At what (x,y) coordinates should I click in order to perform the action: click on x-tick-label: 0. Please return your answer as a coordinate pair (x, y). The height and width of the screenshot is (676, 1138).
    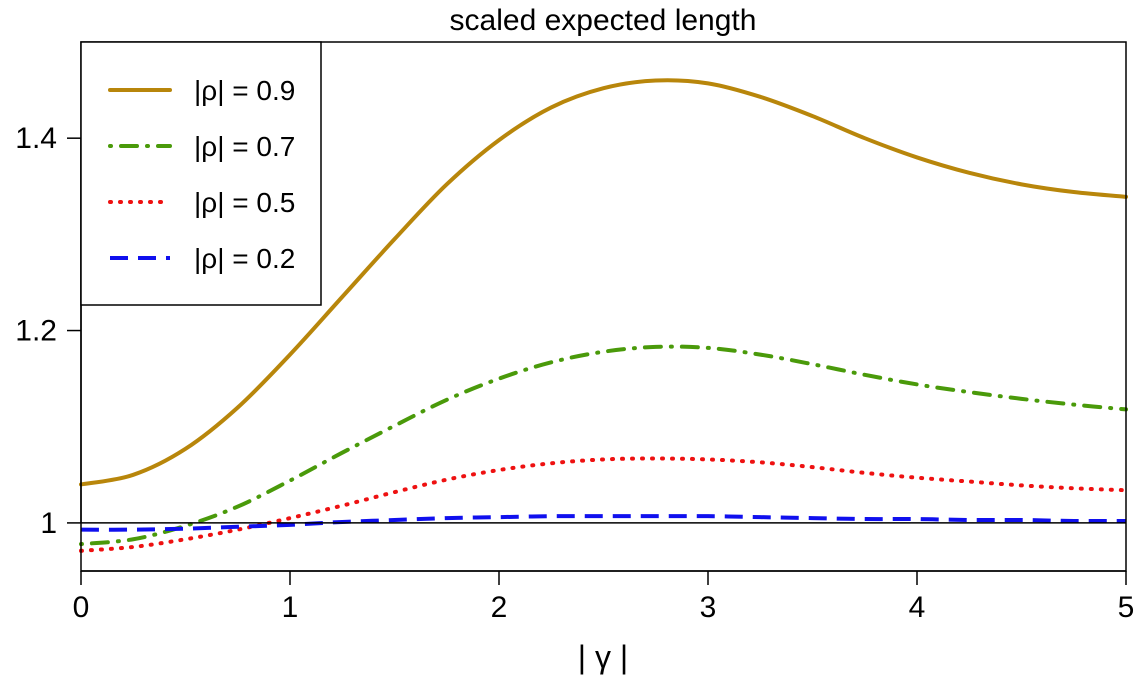
    Looking at the image, I should click on (81, 607).